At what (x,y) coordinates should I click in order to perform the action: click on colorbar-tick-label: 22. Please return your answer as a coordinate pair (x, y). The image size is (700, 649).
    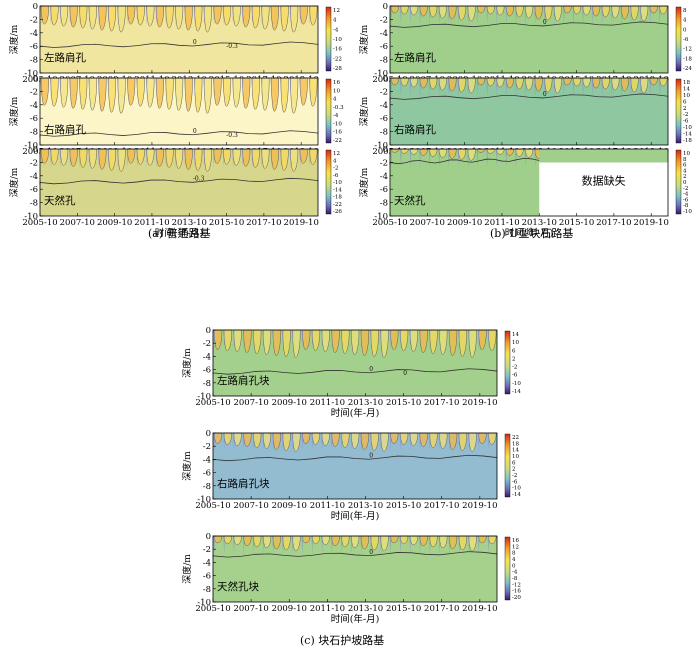
    Looking at the image, I should click on (515, 438).